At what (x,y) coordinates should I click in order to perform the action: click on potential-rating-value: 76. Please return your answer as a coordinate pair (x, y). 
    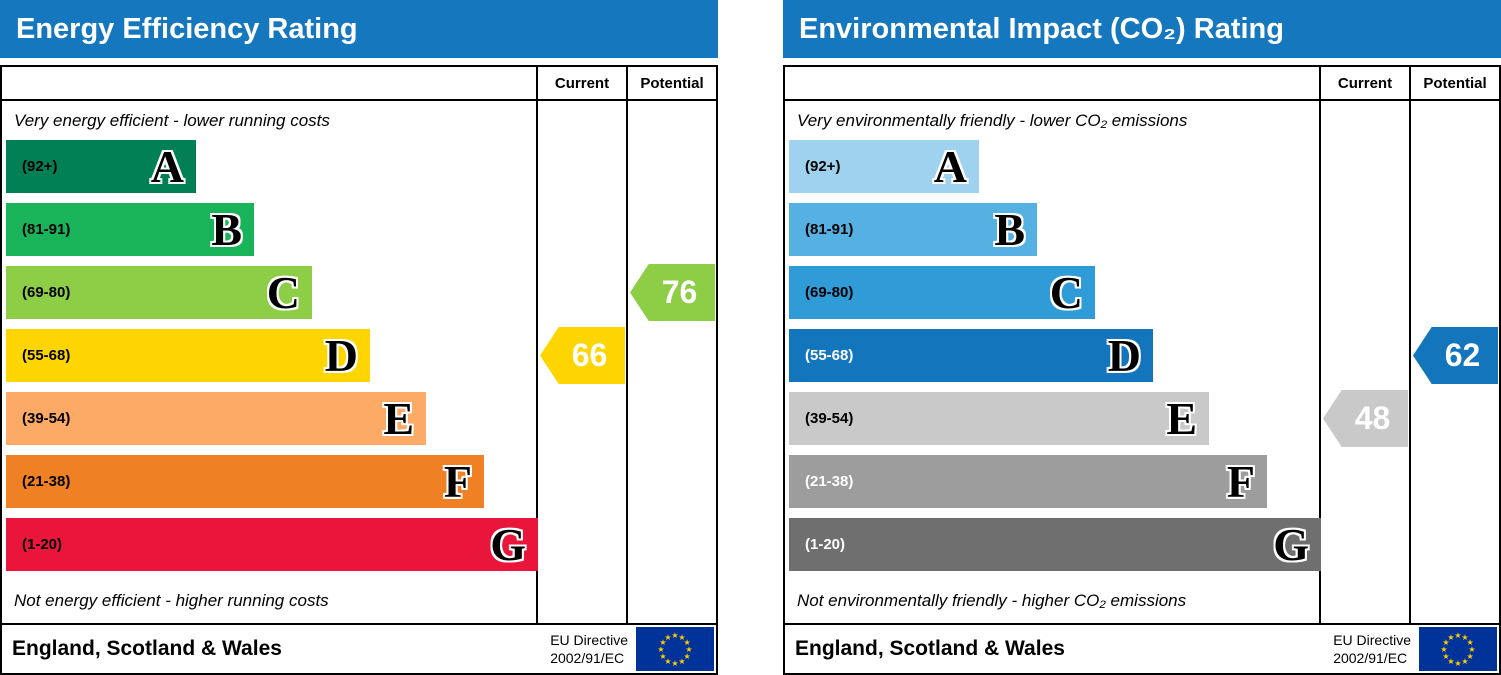
    Looking at the image, I should click on (679, 292).